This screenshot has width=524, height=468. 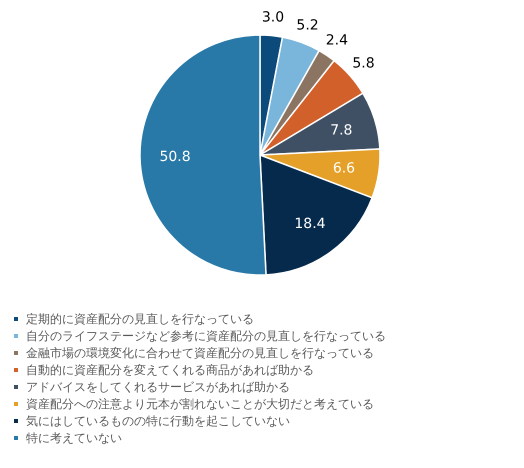 I want to click on legend-label: 自分のライフステージなど参考に資産配分の見直しを行なっている, so click(x=206, y=336).